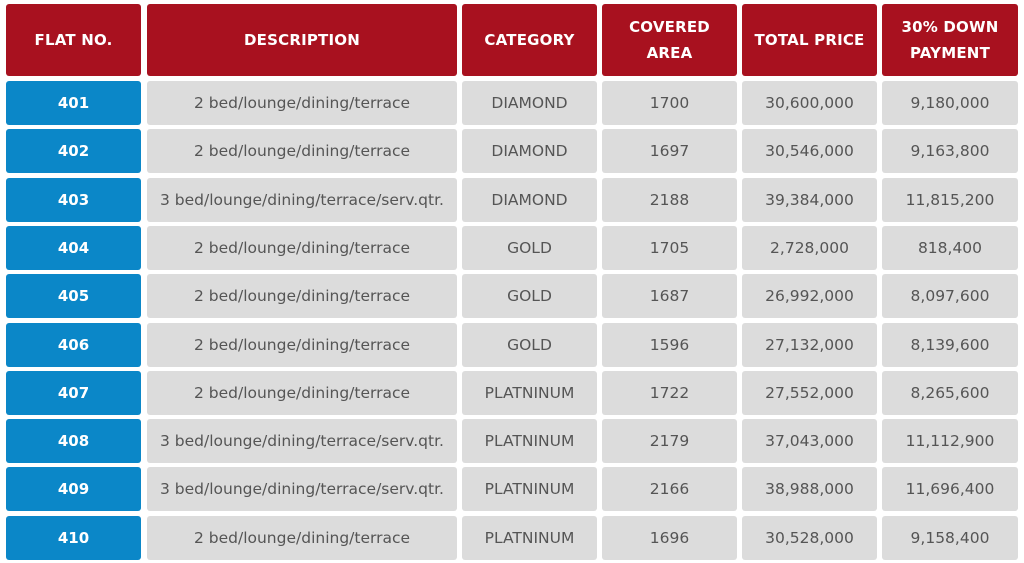 The height and width of the screenshot is (563, 1024). I want to click on covered-area-cell: 2188, so click(669, 200).